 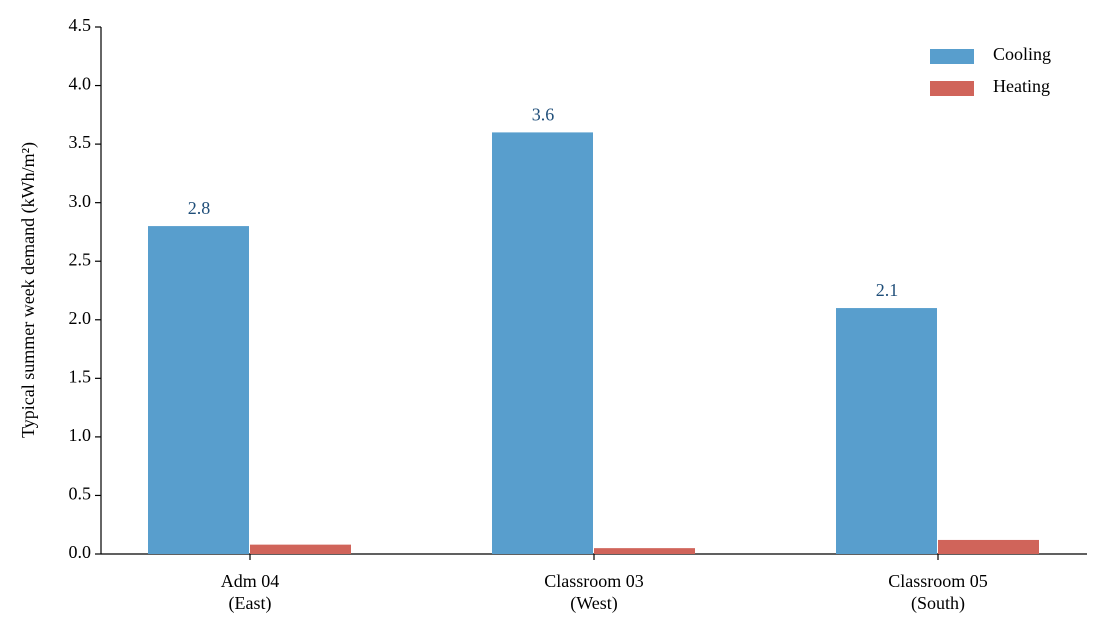 I want to click on y-tick-label: 4.5, so click(x=80, y=25).